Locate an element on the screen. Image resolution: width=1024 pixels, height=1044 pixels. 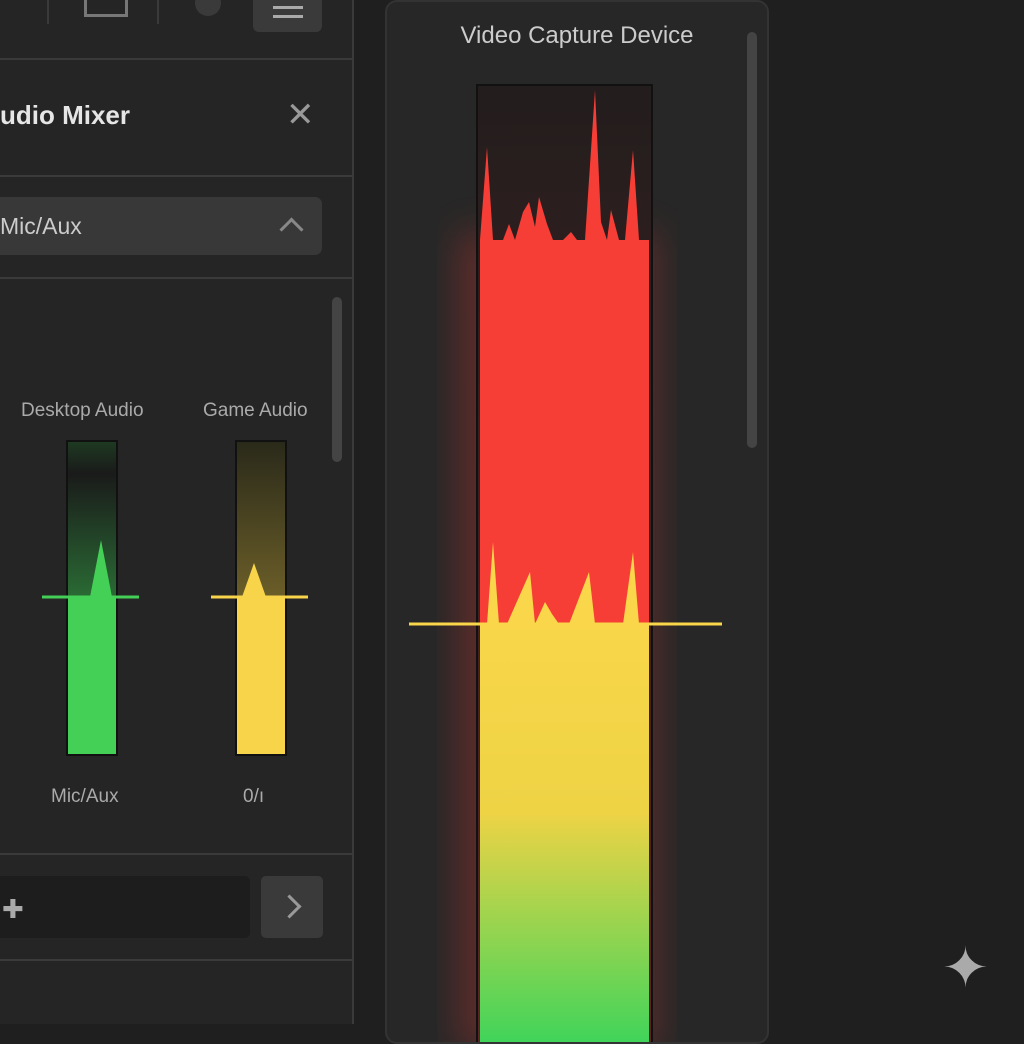
desktop-audio-peak is located at coordinates (101, 568).